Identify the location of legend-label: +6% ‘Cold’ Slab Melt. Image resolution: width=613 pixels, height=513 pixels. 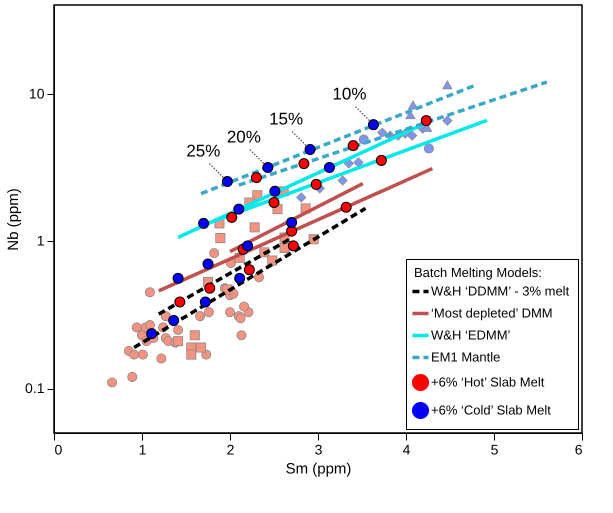
(491, 410).